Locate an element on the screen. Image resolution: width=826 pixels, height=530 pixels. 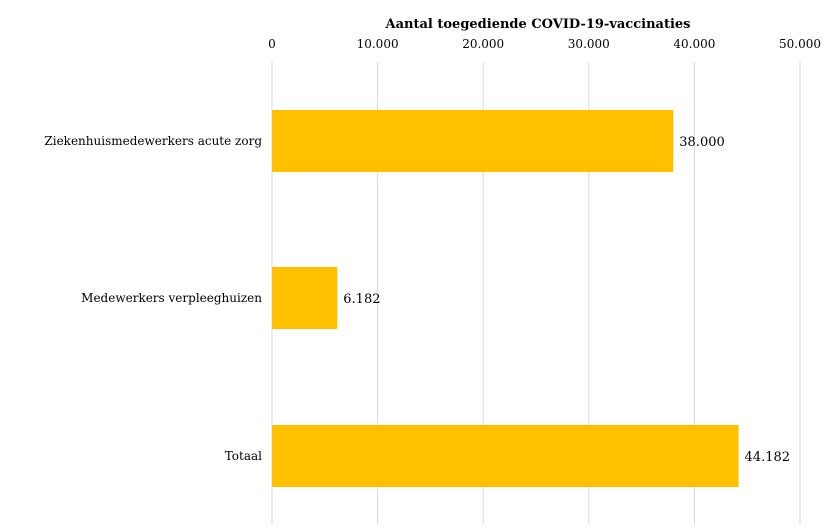
x-tick-label: 10.000 is located at coordinates (378, 44).